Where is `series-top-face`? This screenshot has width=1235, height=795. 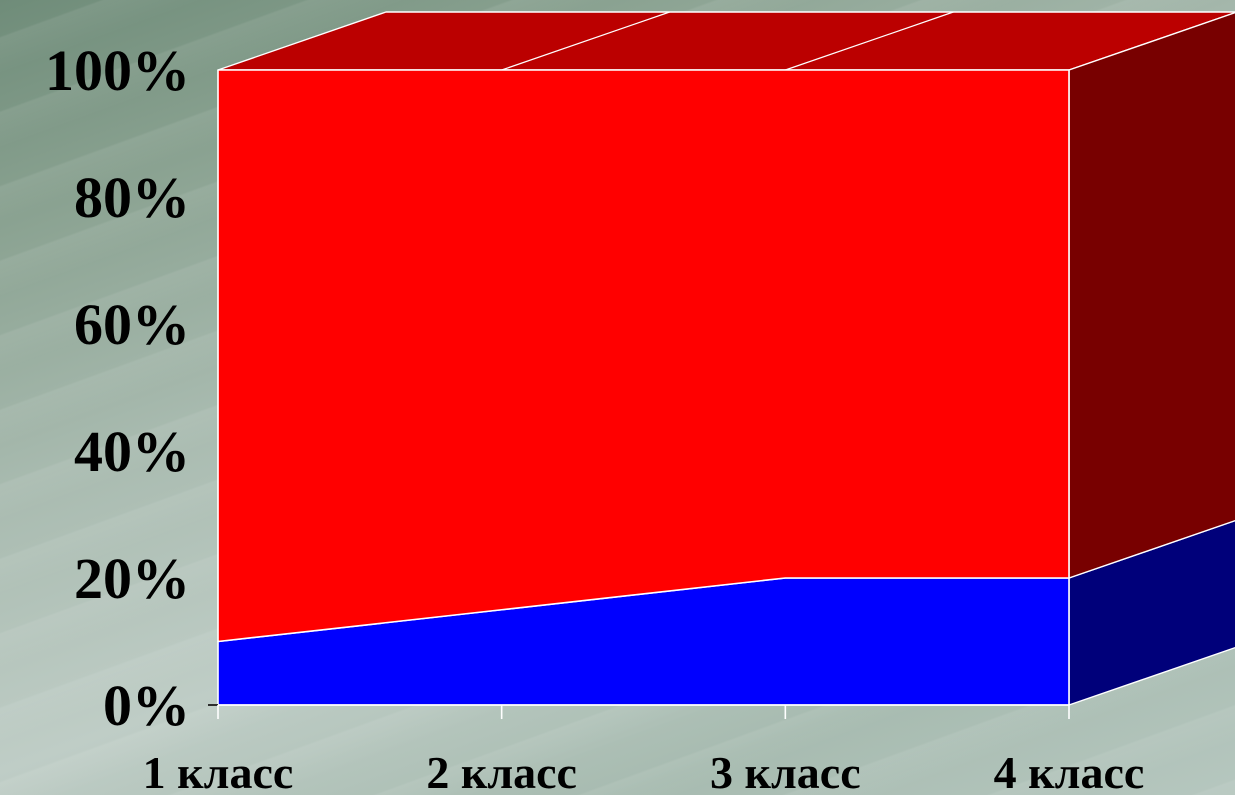
series-top-face is located at coordinates (726, 41).